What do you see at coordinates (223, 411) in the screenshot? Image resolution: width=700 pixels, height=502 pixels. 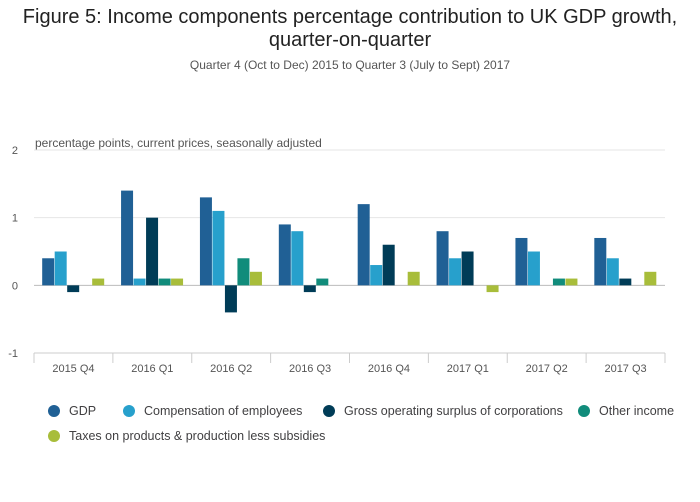 I see `legend-label: Compensation of employees` at bounding box center [223, 411].